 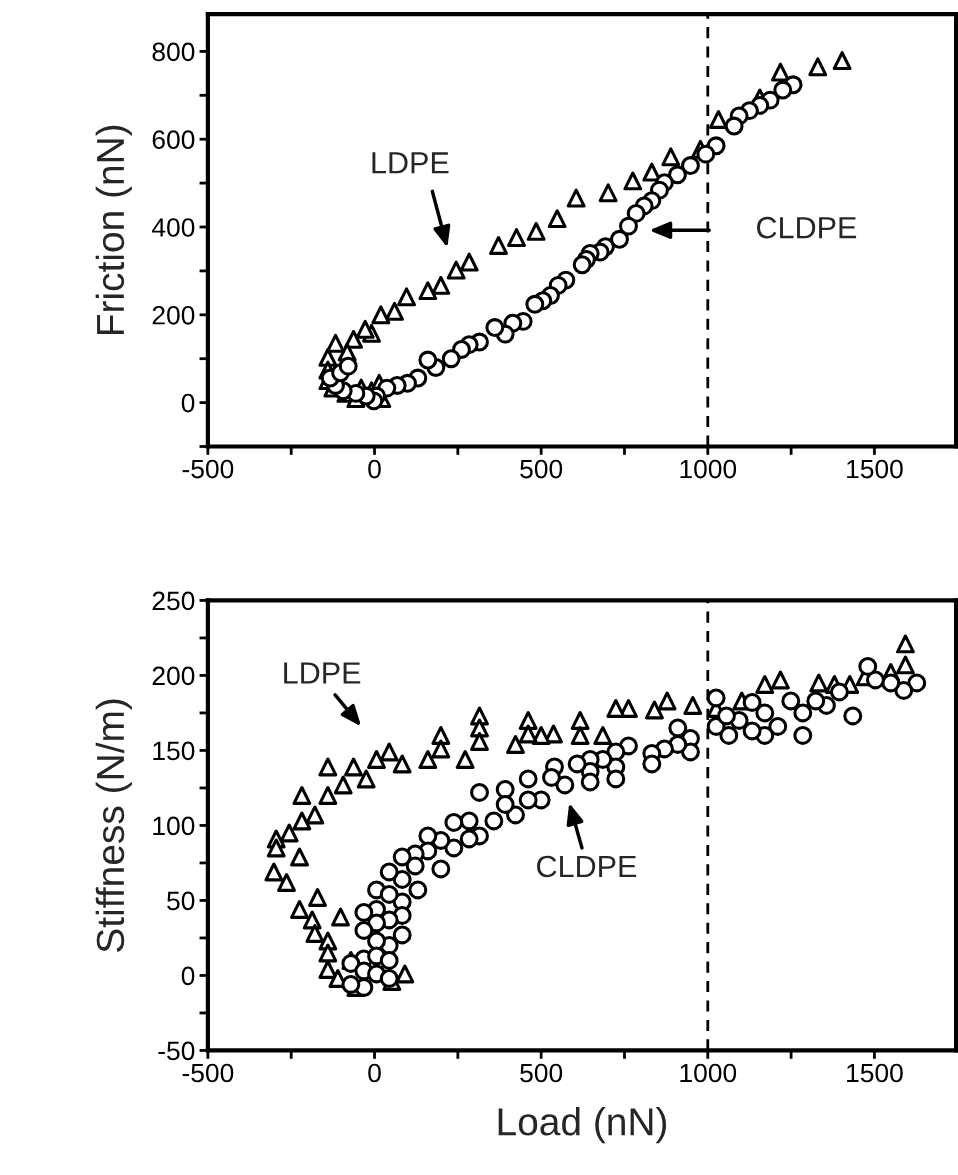 I want to click on y-tick-label: 400, so click(x=173, y=227).